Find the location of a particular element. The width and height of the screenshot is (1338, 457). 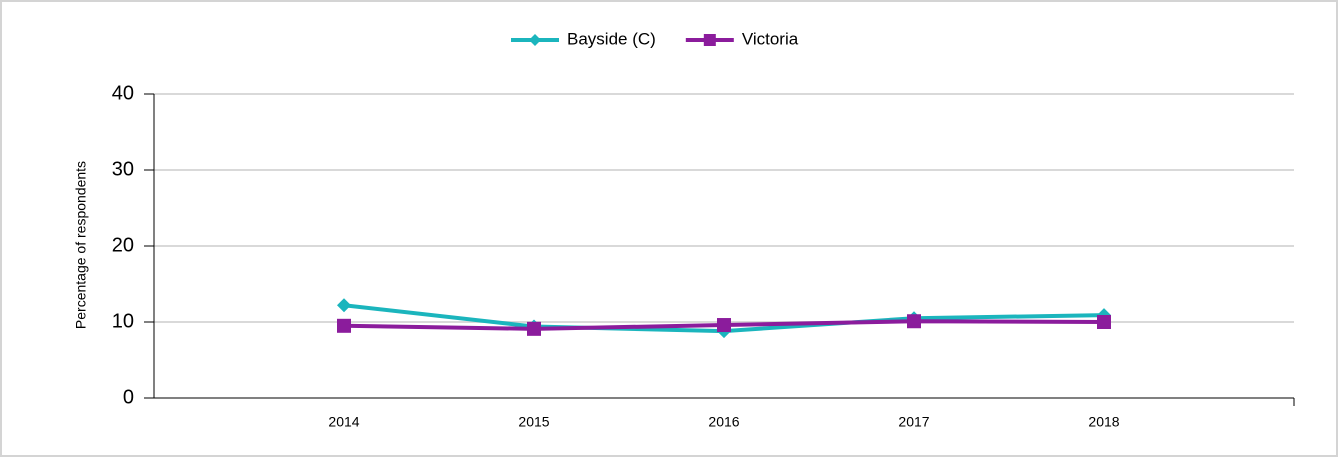

y-tick-label: 40 is located at coordinates (123, 93).